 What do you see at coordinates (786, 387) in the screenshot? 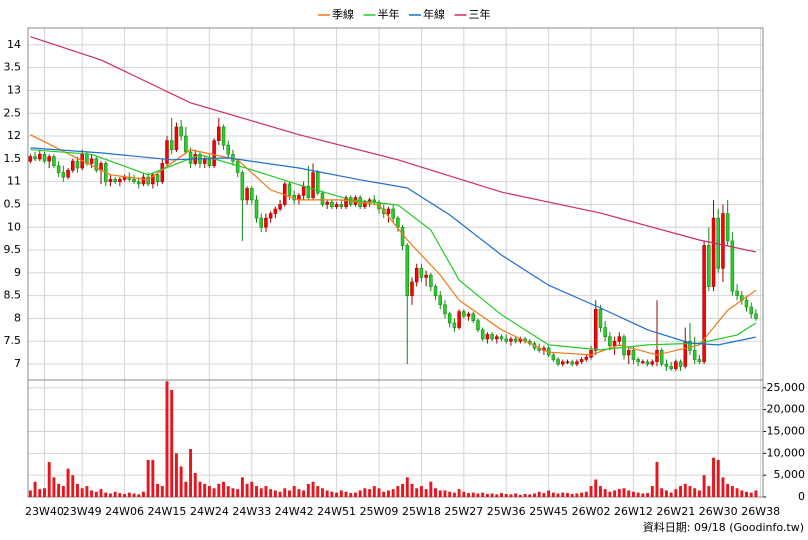
I see `y2-tick-label: 25,000` at bounding box center [786, 387].